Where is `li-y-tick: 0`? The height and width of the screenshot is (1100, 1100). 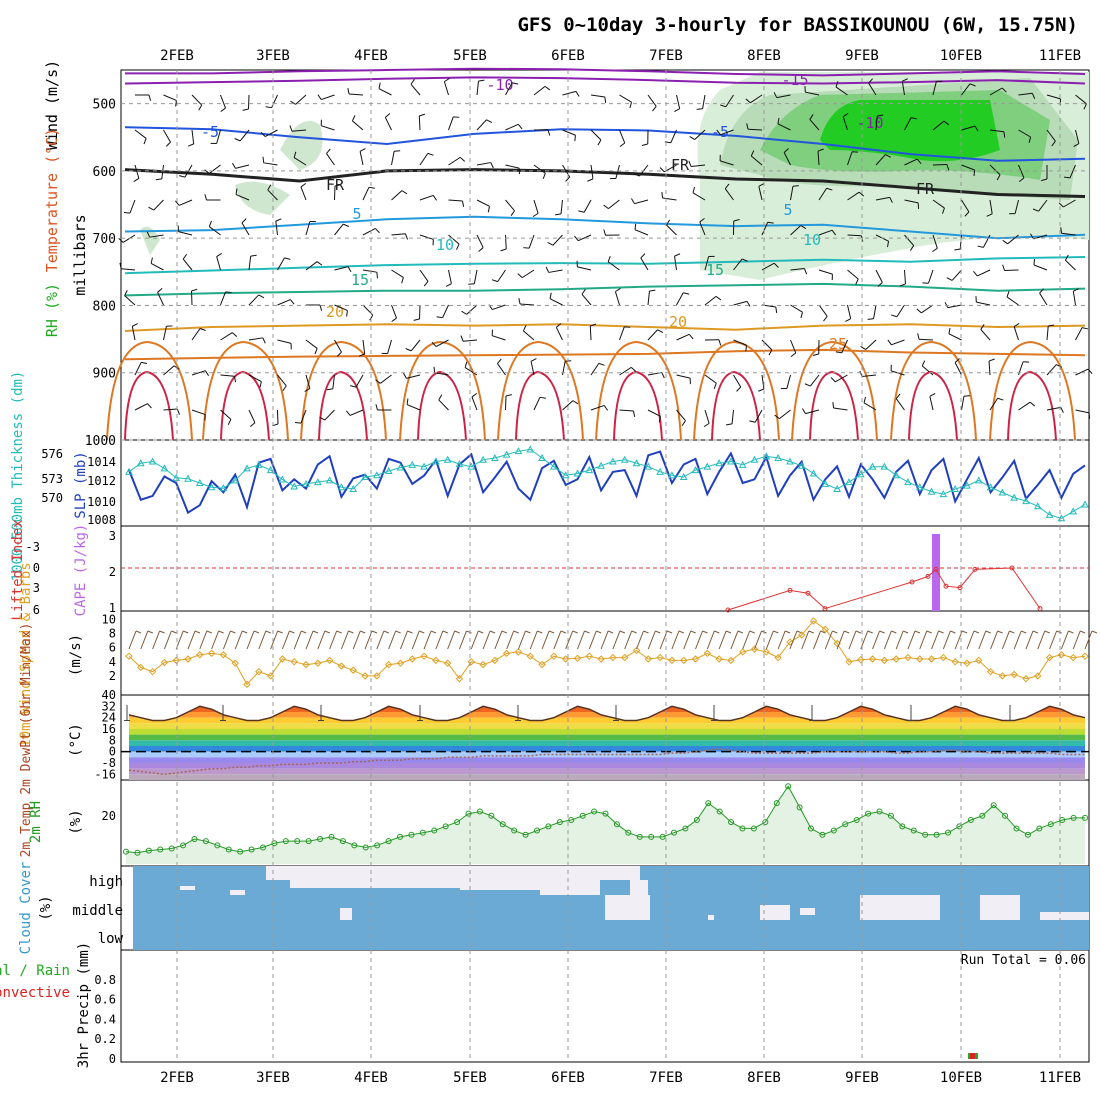
li-y-tick: 0 is located at coordinates (36, 568).